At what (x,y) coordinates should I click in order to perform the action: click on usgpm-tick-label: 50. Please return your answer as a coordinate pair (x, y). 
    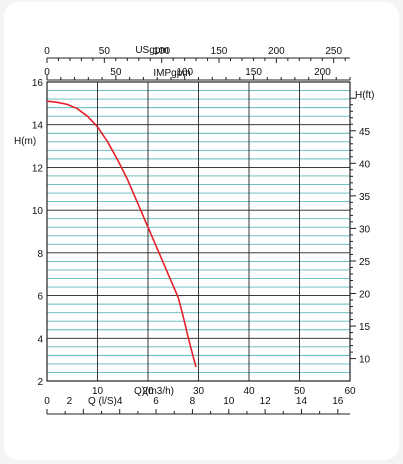
    Looking at the image, I should click on (105, 51).